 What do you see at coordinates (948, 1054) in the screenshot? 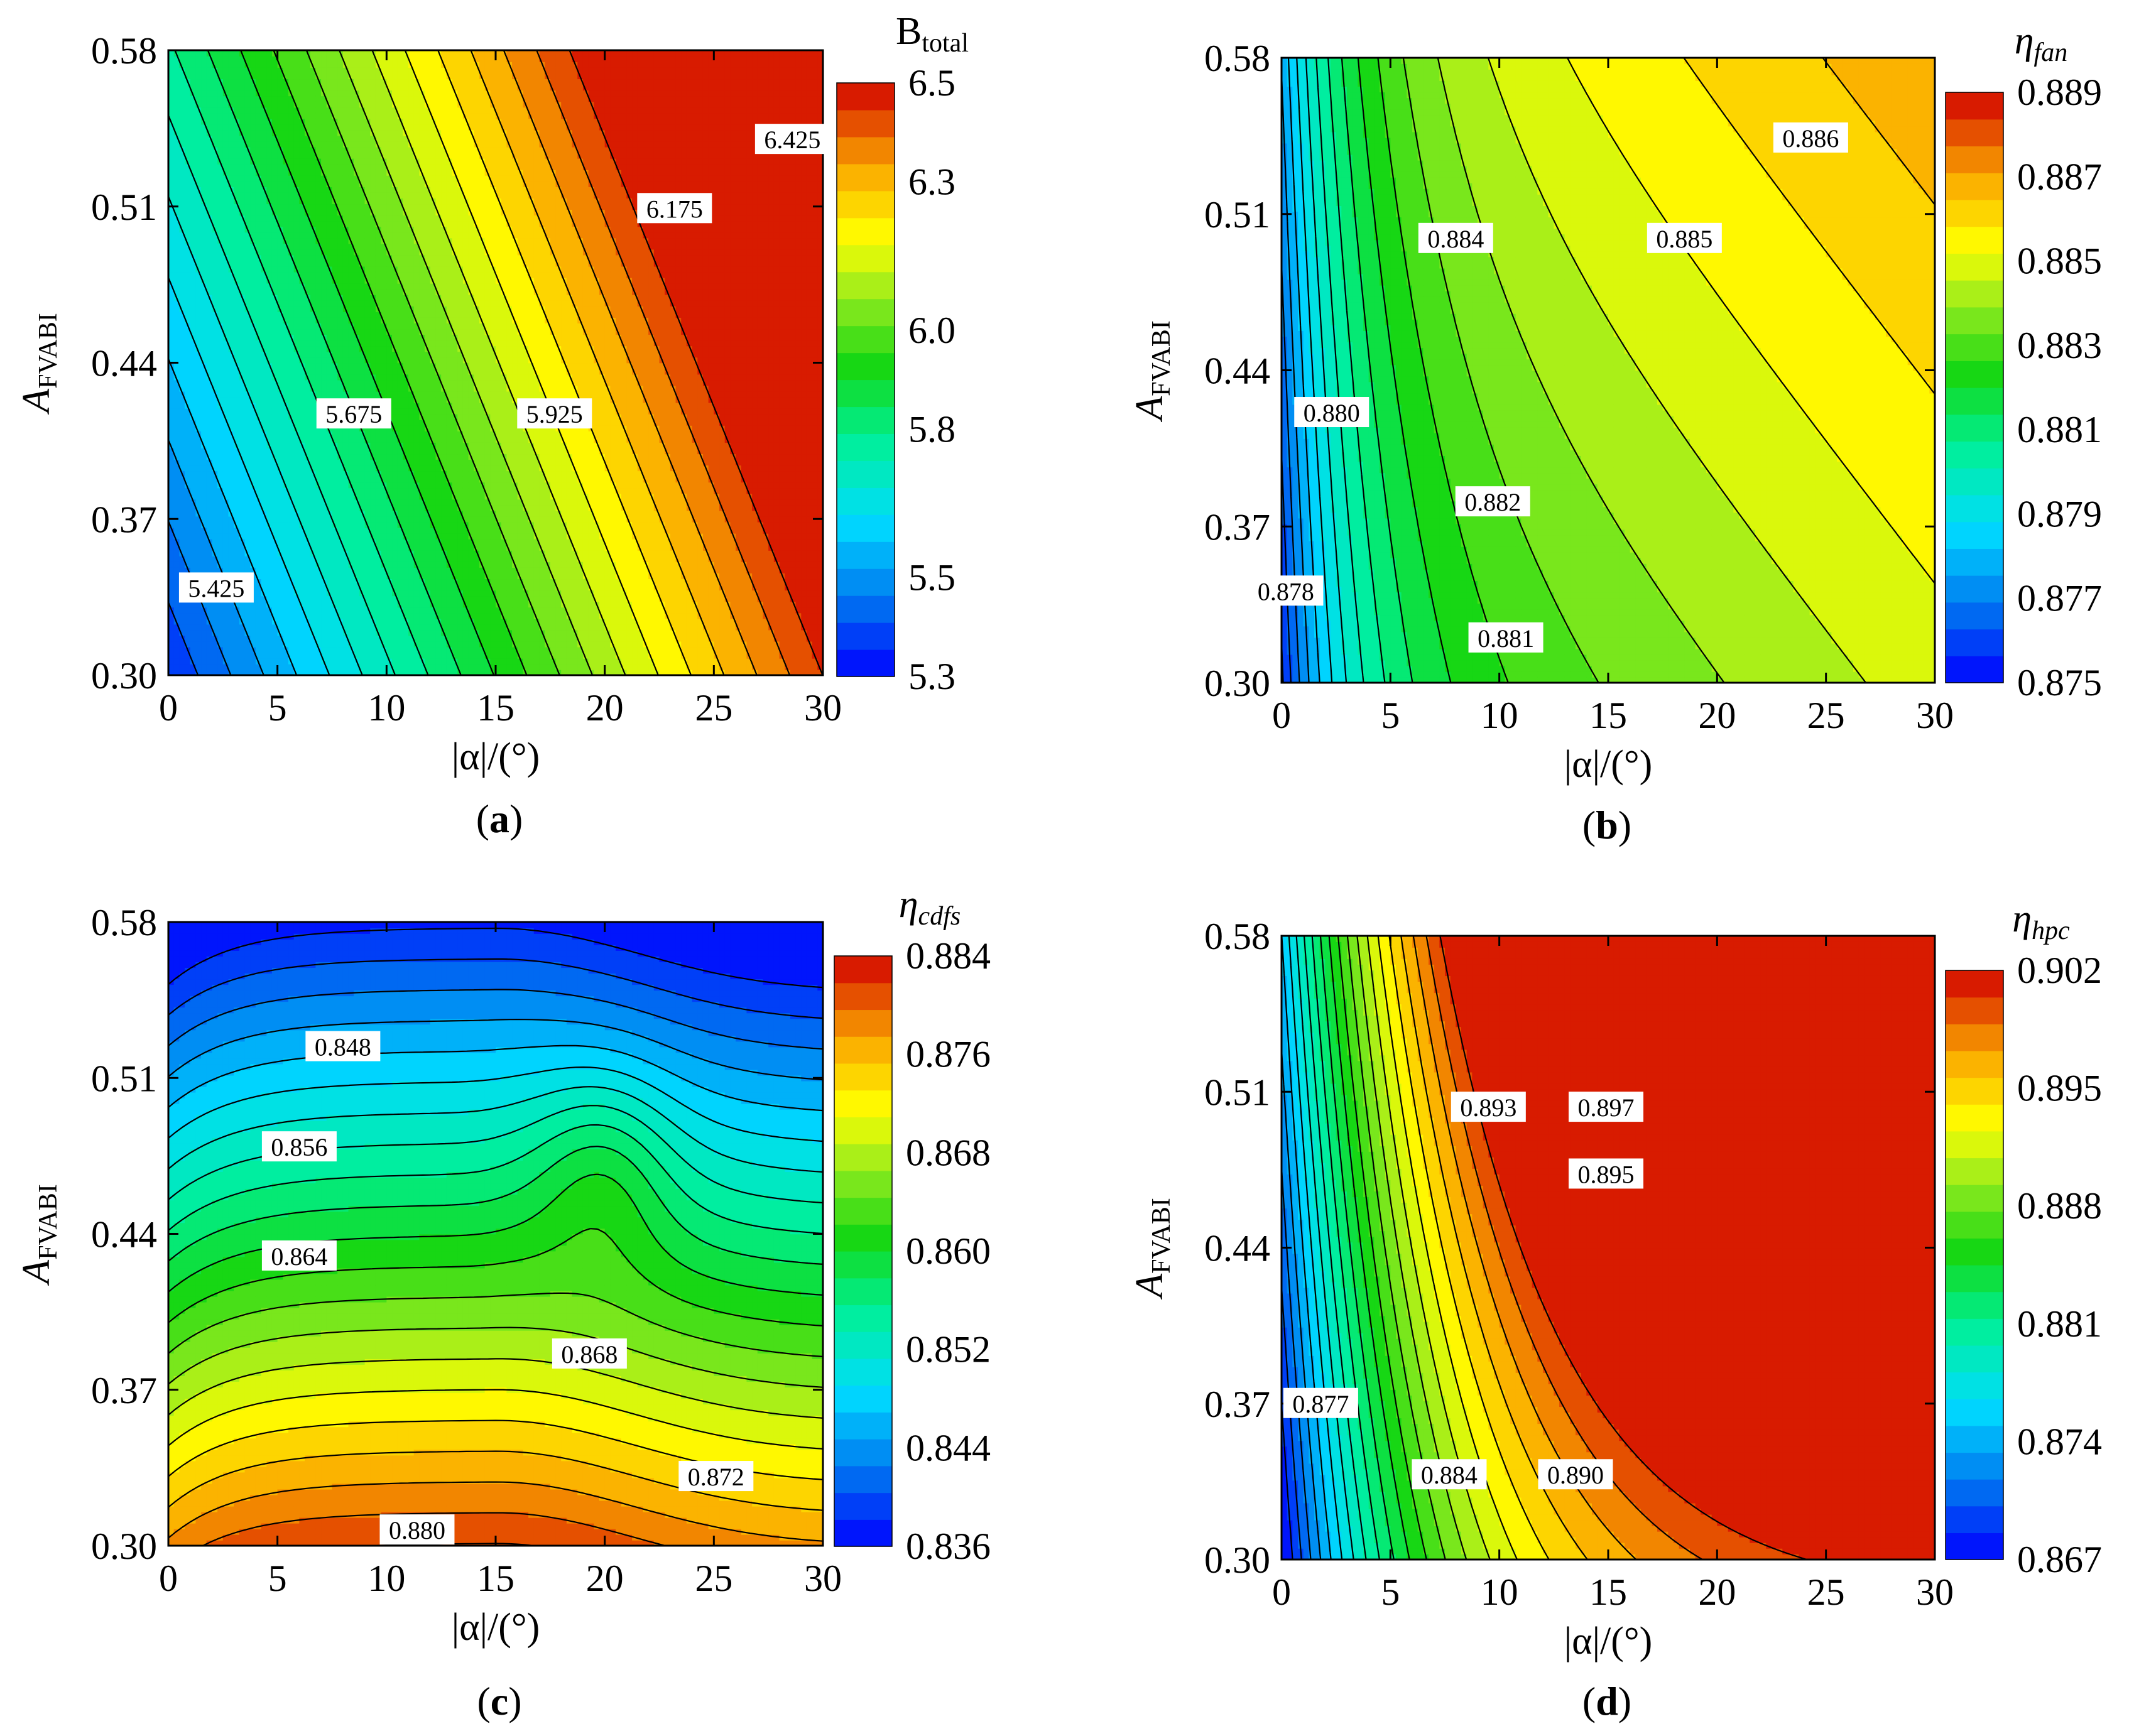
I see `colorbar-tick-3-1: 0.876` at bounding box center [948, 1054].